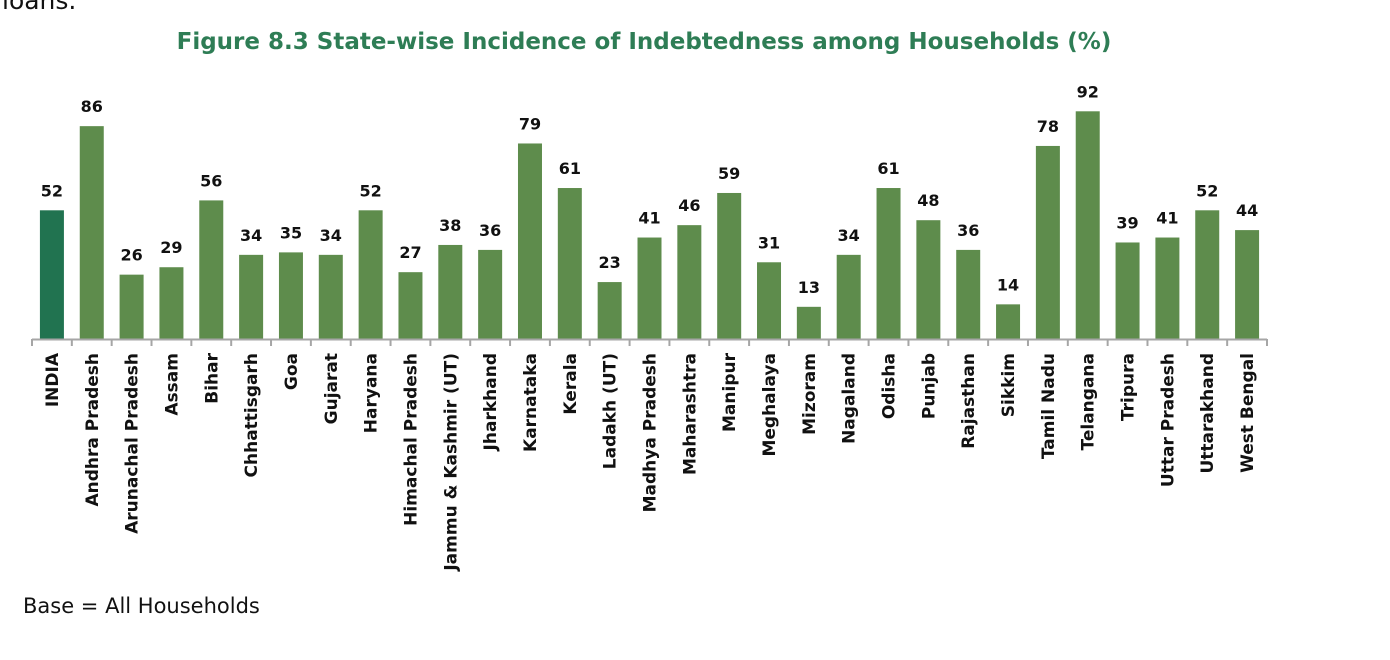 The height and width of the screenshot is (660, 1390). I want to click on data-label: 86, so click(92, 106).